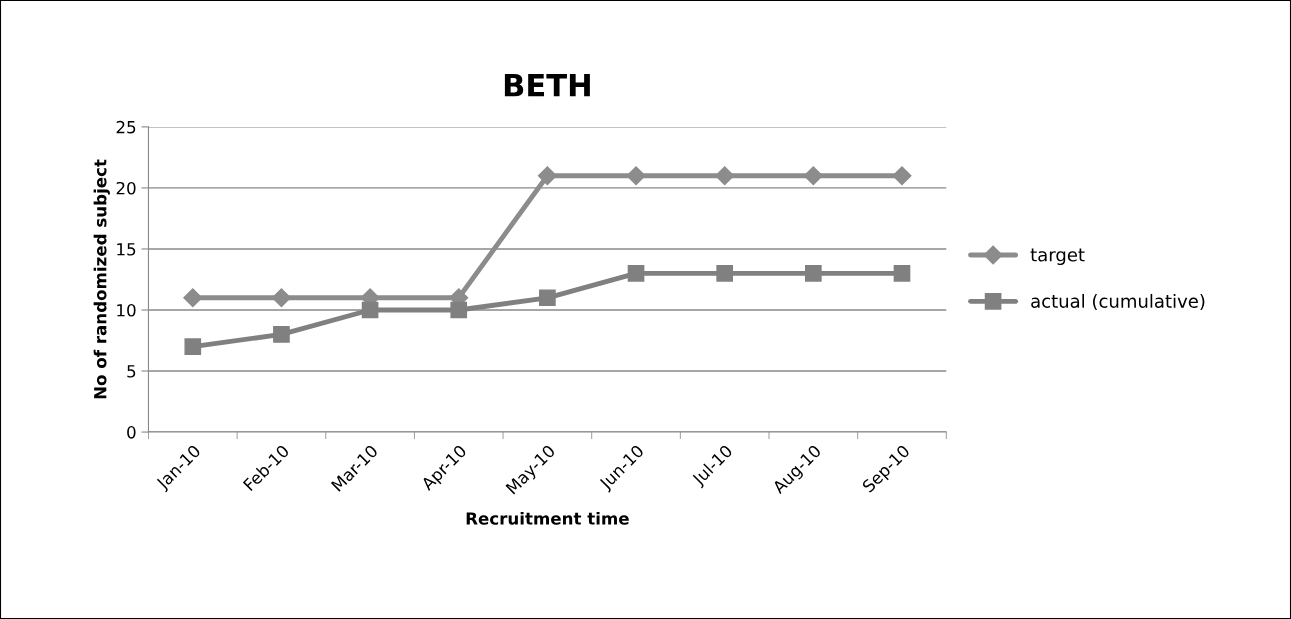  Describe the element at coordinates (126, 310) in the screenshot. I see `y-tick-label: 10` at that location.